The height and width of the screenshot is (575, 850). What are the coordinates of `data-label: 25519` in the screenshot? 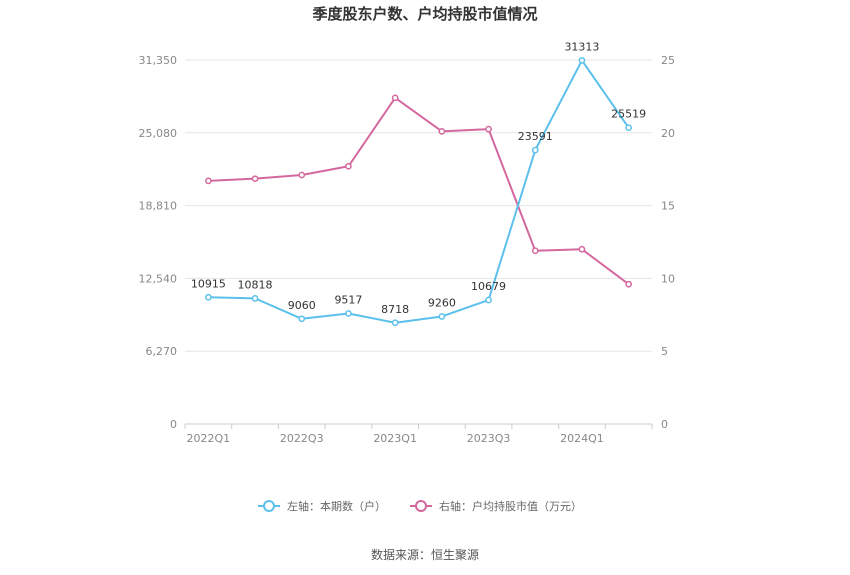 It's located at (628, 114).